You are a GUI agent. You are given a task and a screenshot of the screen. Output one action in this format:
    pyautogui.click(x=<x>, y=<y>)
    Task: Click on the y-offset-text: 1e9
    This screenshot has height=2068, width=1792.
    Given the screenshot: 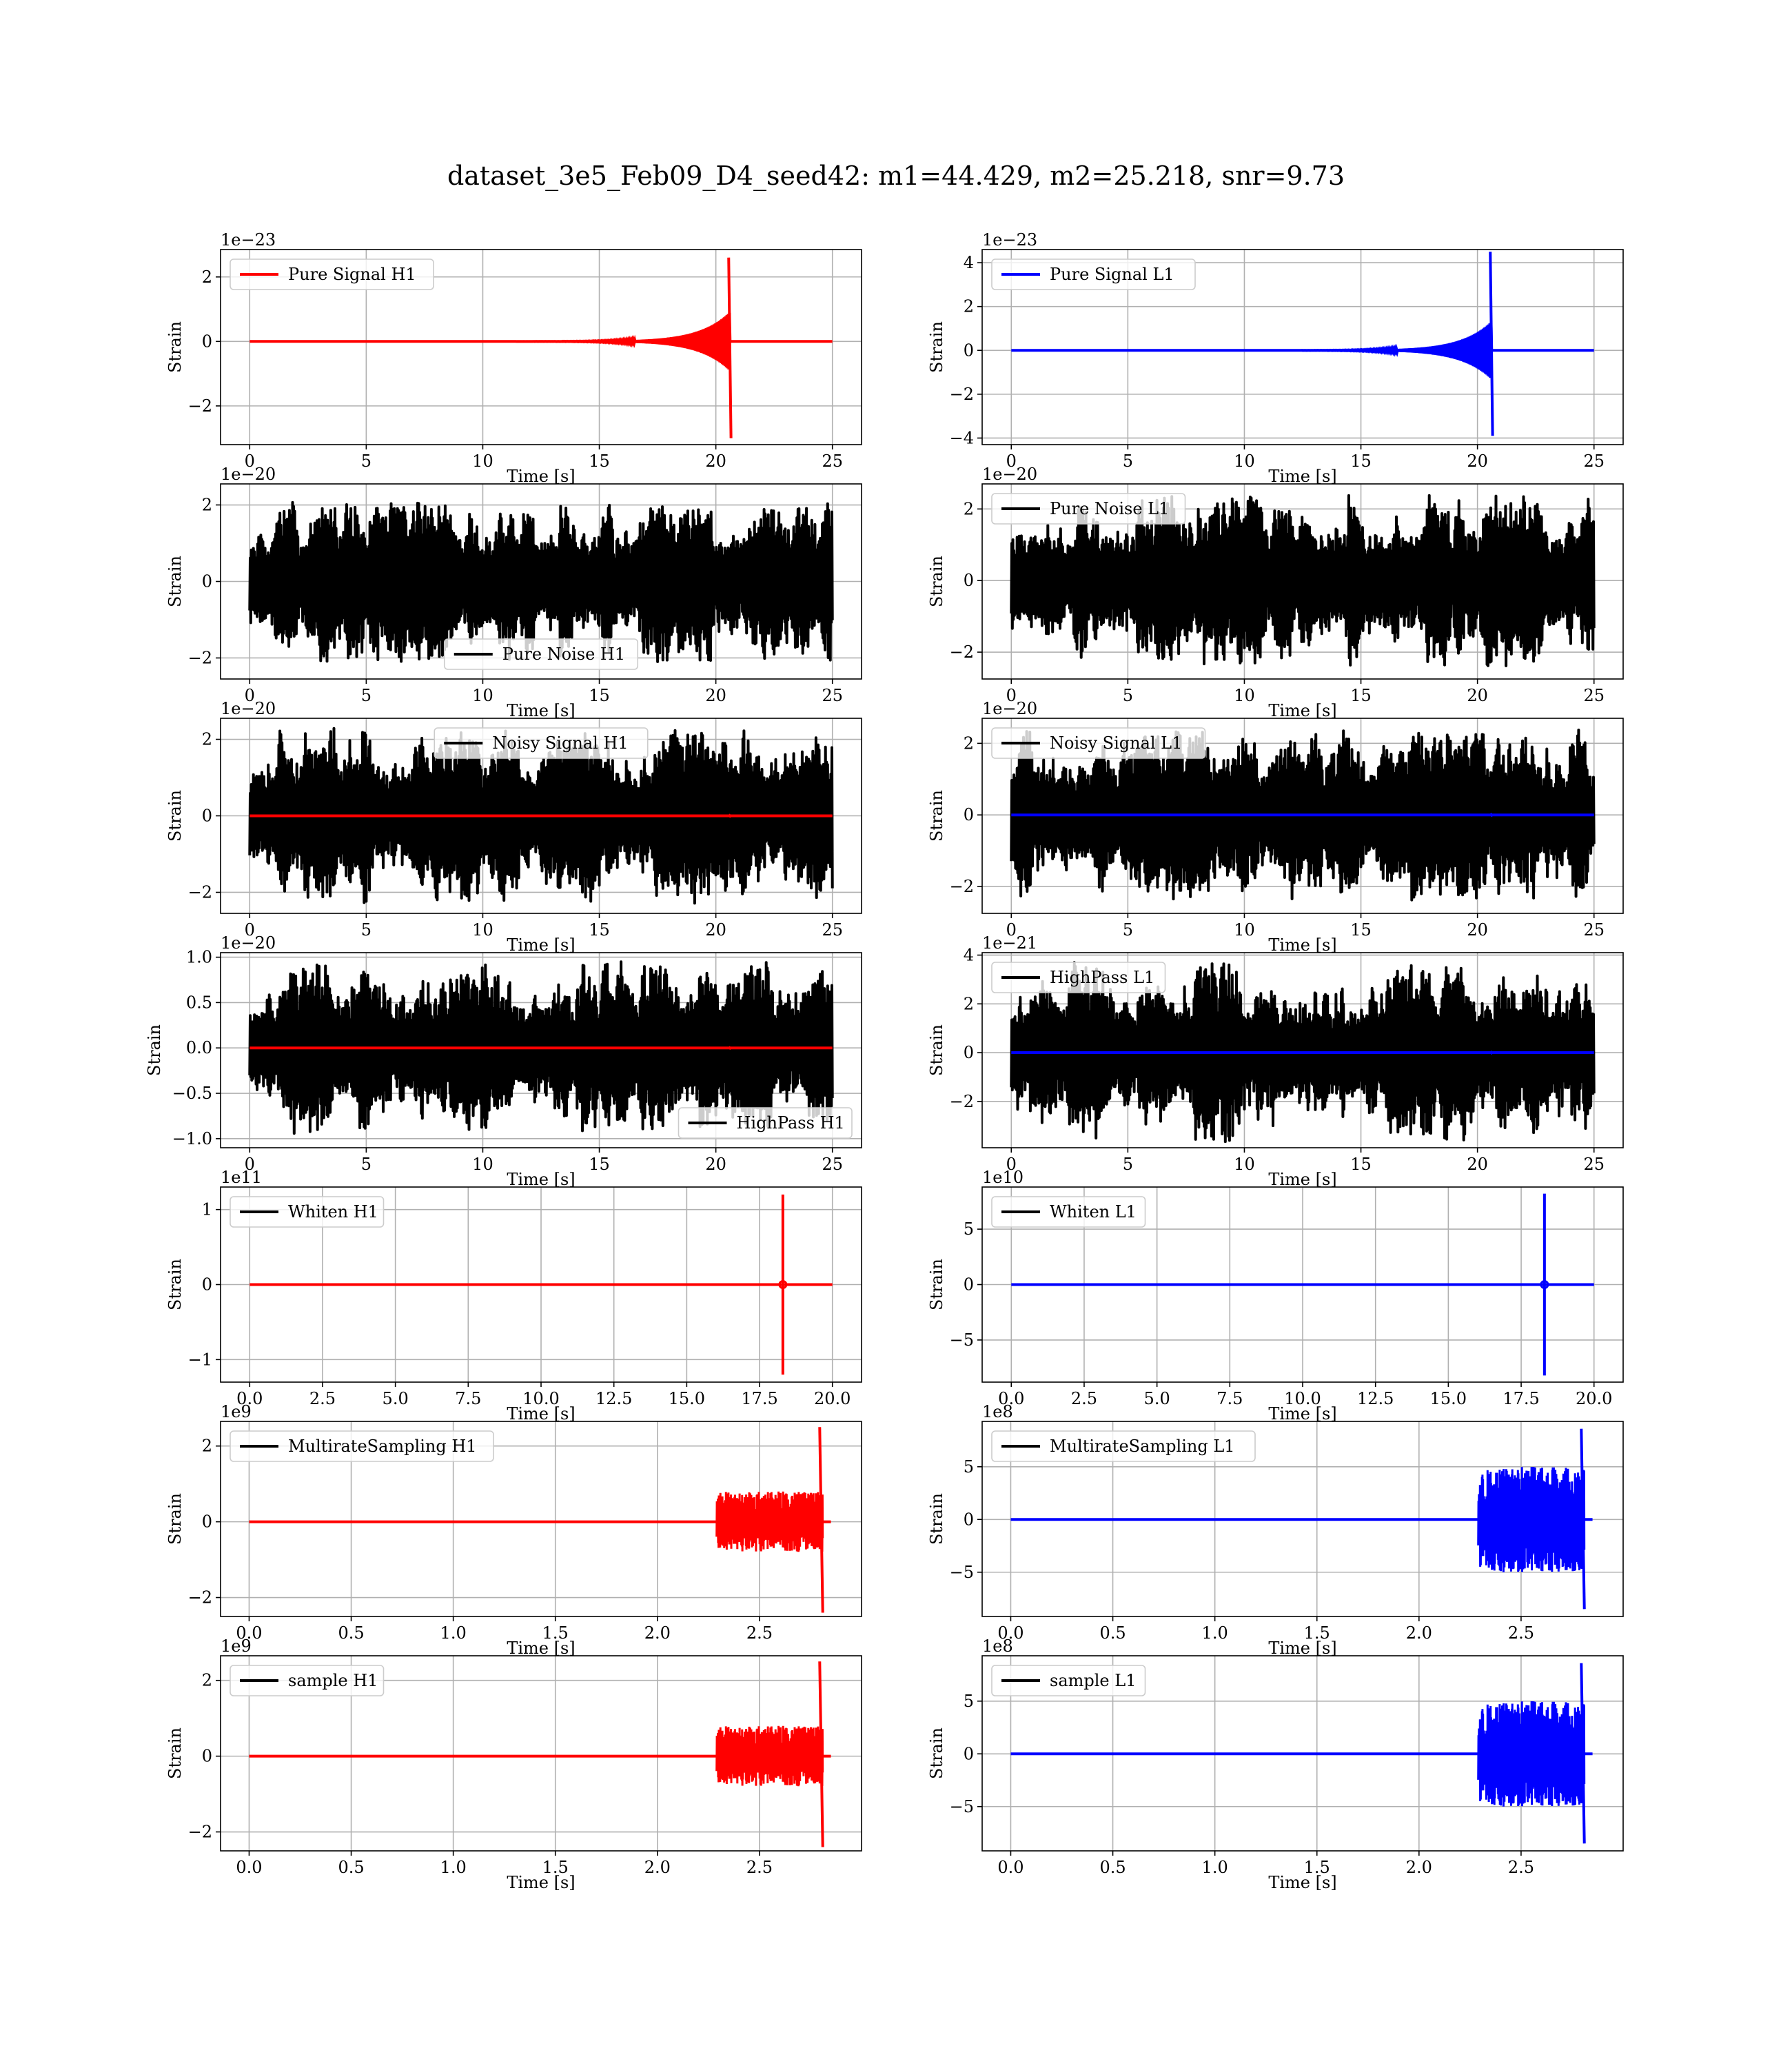 What is the action you would take?
    pyautogui.click(x=236, y=1646)
    